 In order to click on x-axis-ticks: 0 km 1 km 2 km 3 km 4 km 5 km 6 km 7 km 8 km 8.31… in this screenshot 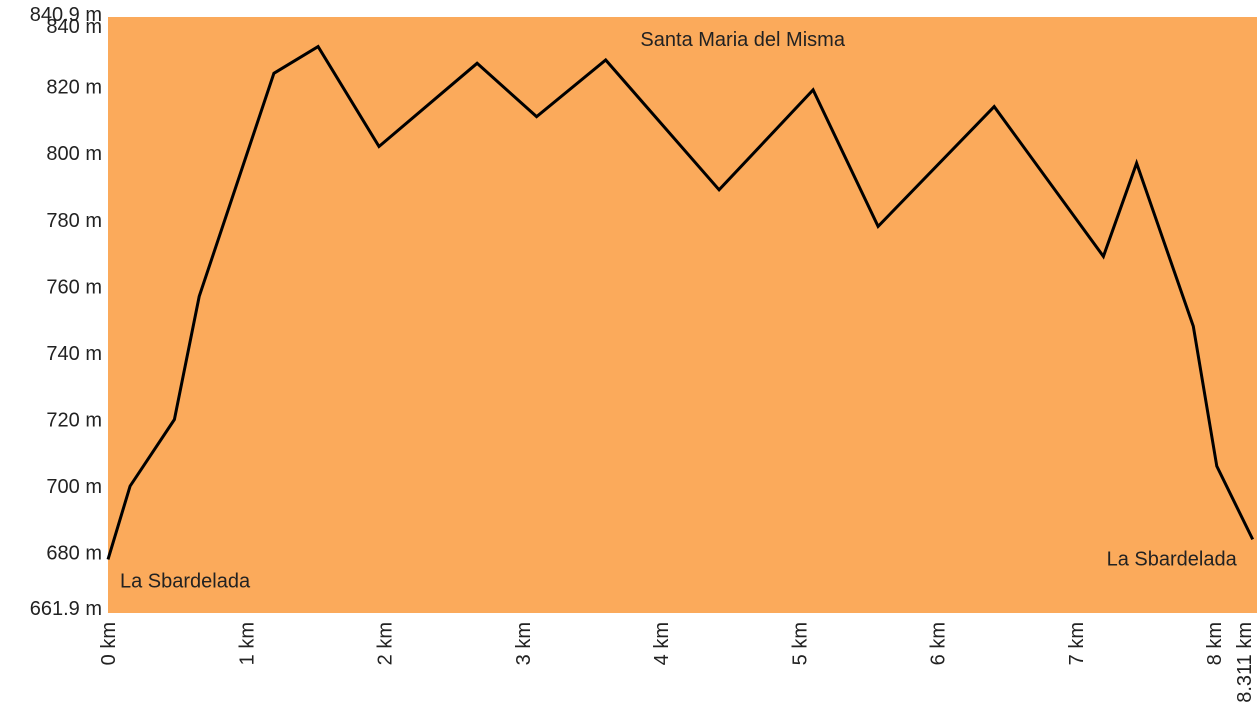, I will do `click(677, 662)`.